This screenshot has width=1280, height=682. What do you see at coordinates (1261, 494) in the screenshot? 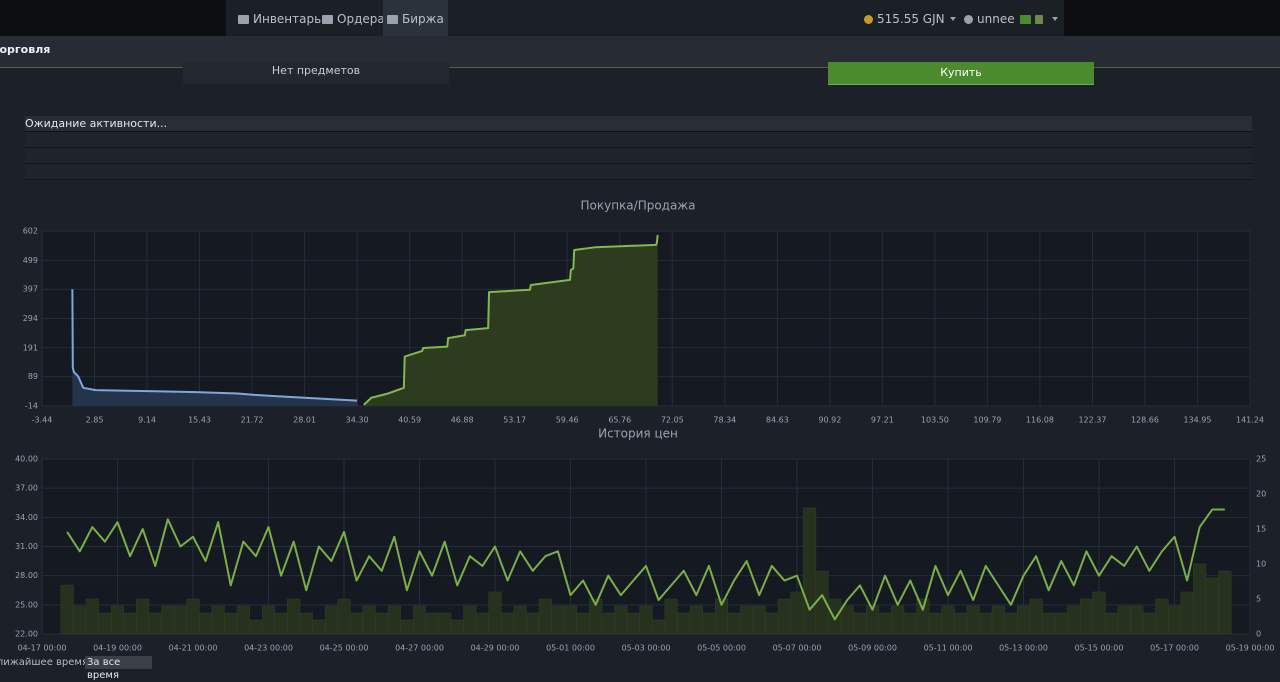
I see `y2-tick-label: 20` at bounding box center [1261, 494].